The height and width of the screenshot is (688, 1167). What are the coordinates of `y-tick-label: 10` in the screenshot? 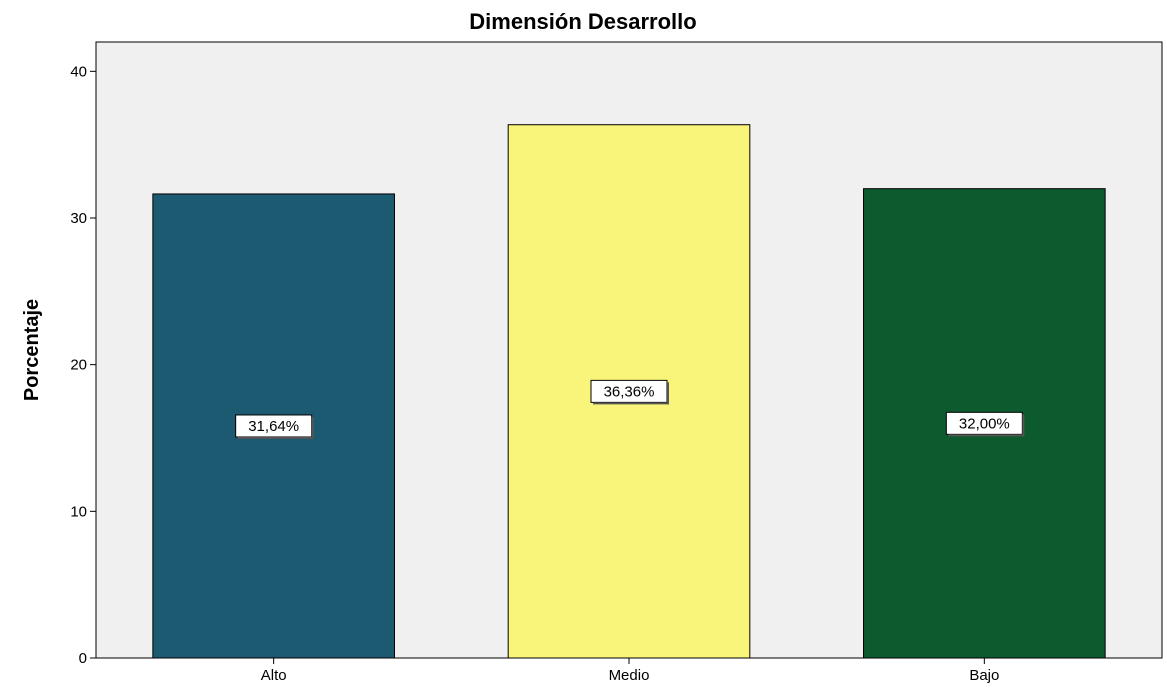 It's located at (78, 511).